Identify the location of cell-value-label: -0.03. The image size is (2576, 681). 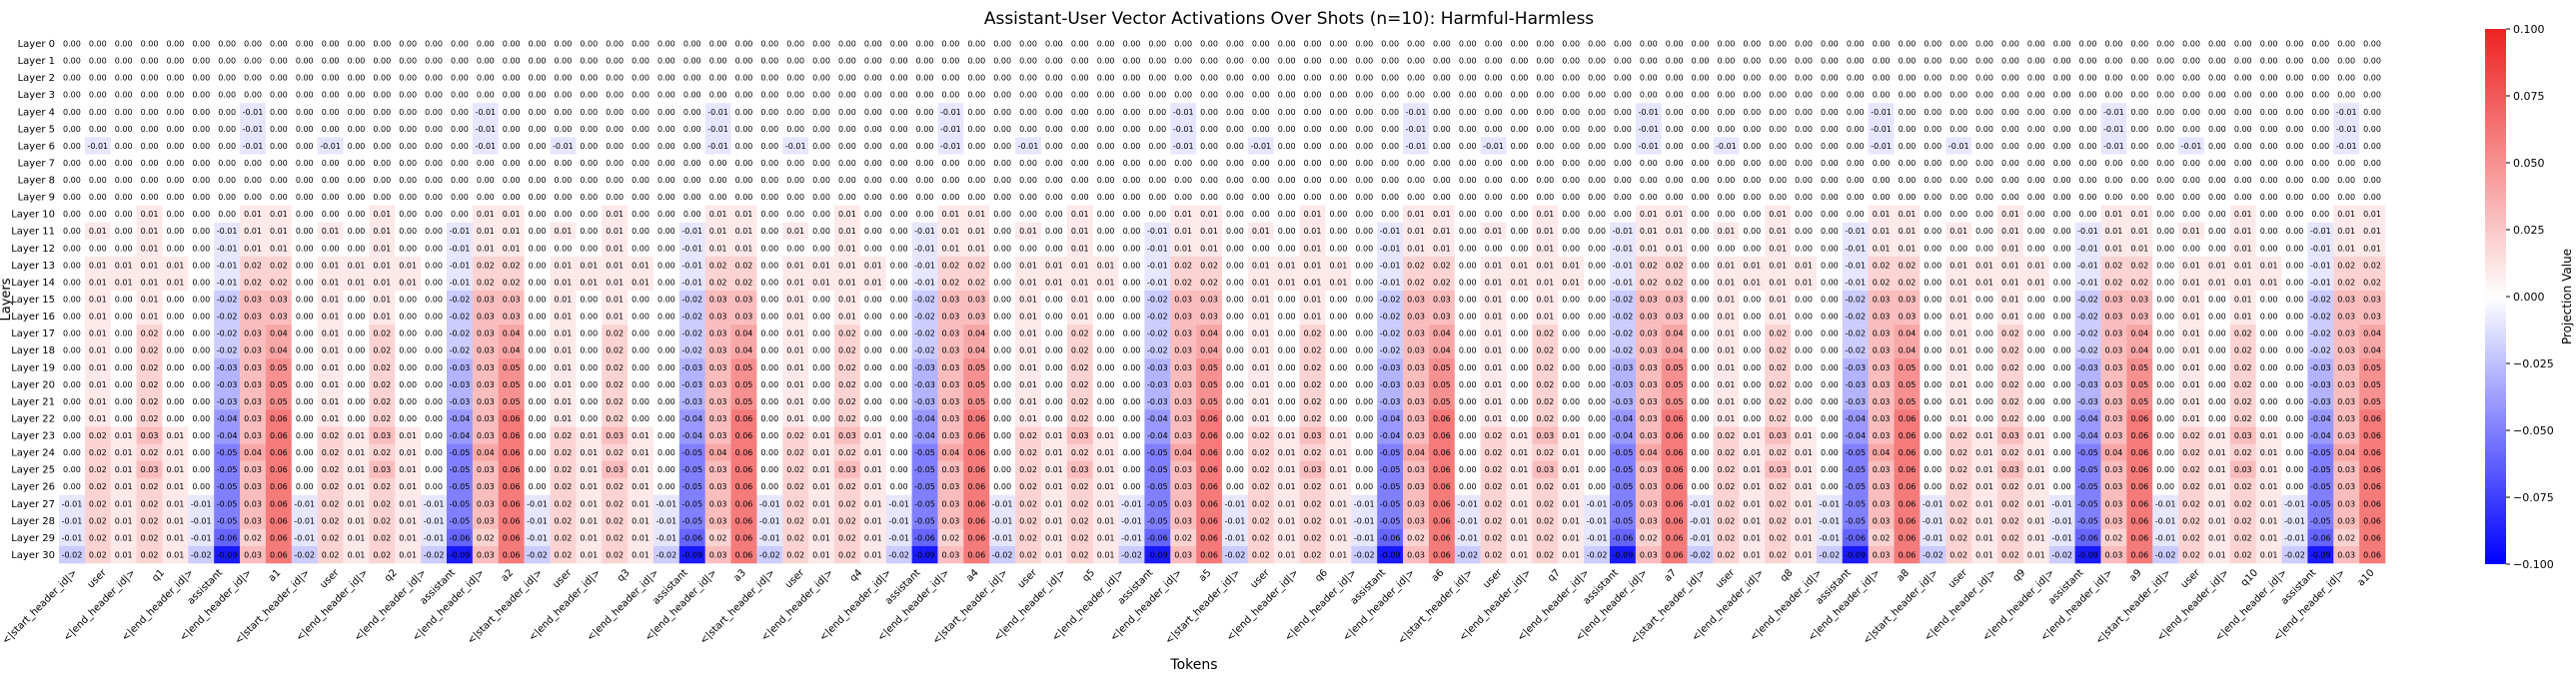
(227, 384).